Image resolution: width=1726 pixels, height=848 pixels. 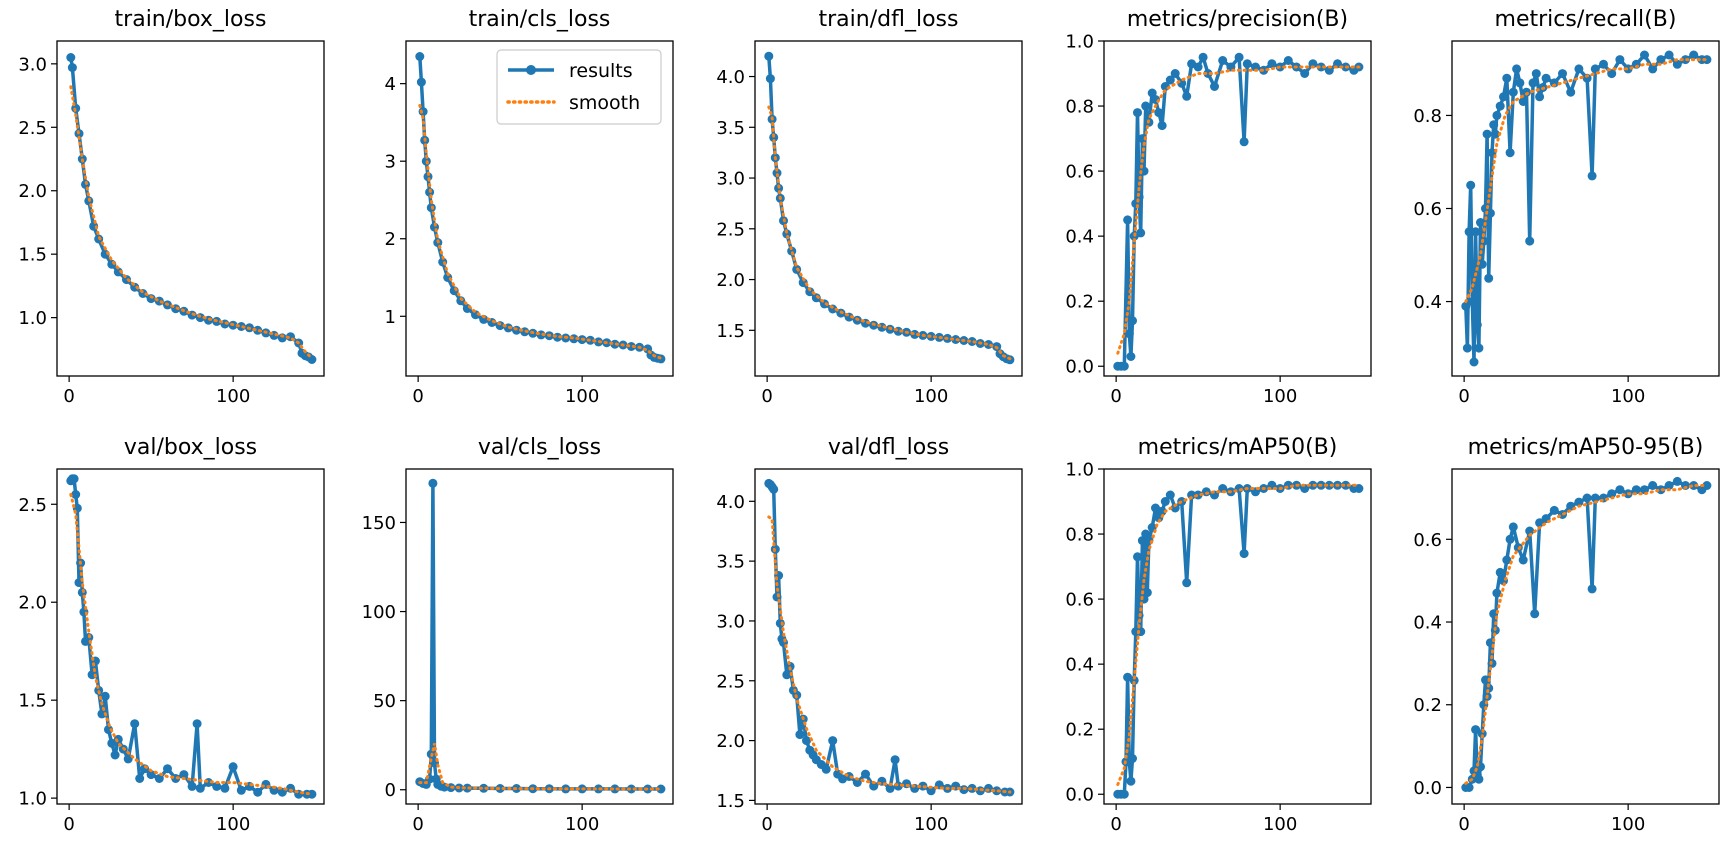 What do you see at coordinates (1586, 447) in the screenshot?
I see `subplot-title: metrics/mAP50-95(B)` at bounding box center [1586, 447].